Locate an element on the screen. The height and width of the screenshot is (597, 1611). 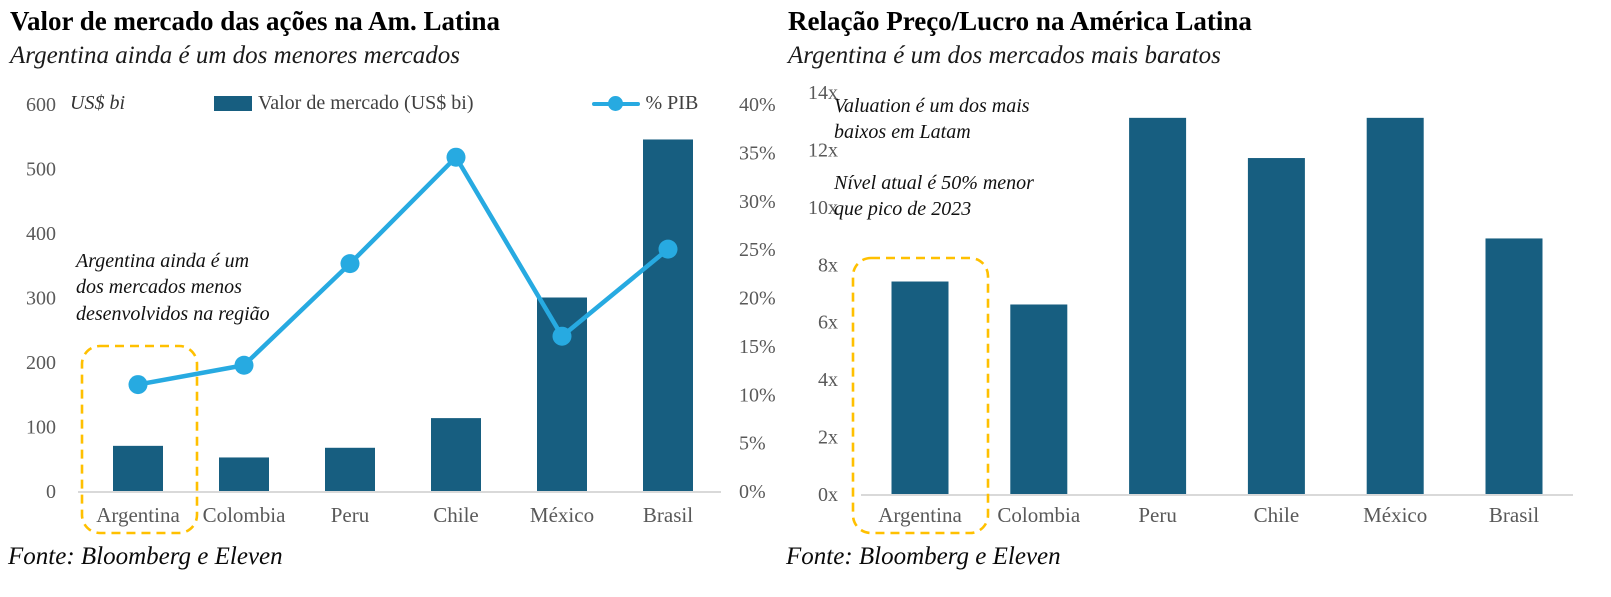
left-yaxis-tick-400: 400 is located at coordinates (41, 234).